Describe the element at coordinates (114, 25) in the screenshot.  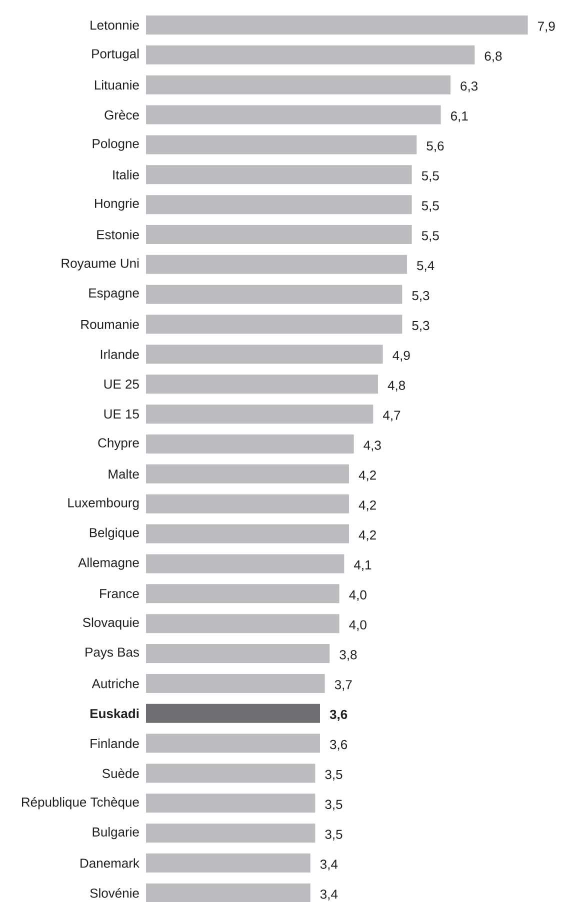
I see `y-tick-label: Letonnie` at that location.